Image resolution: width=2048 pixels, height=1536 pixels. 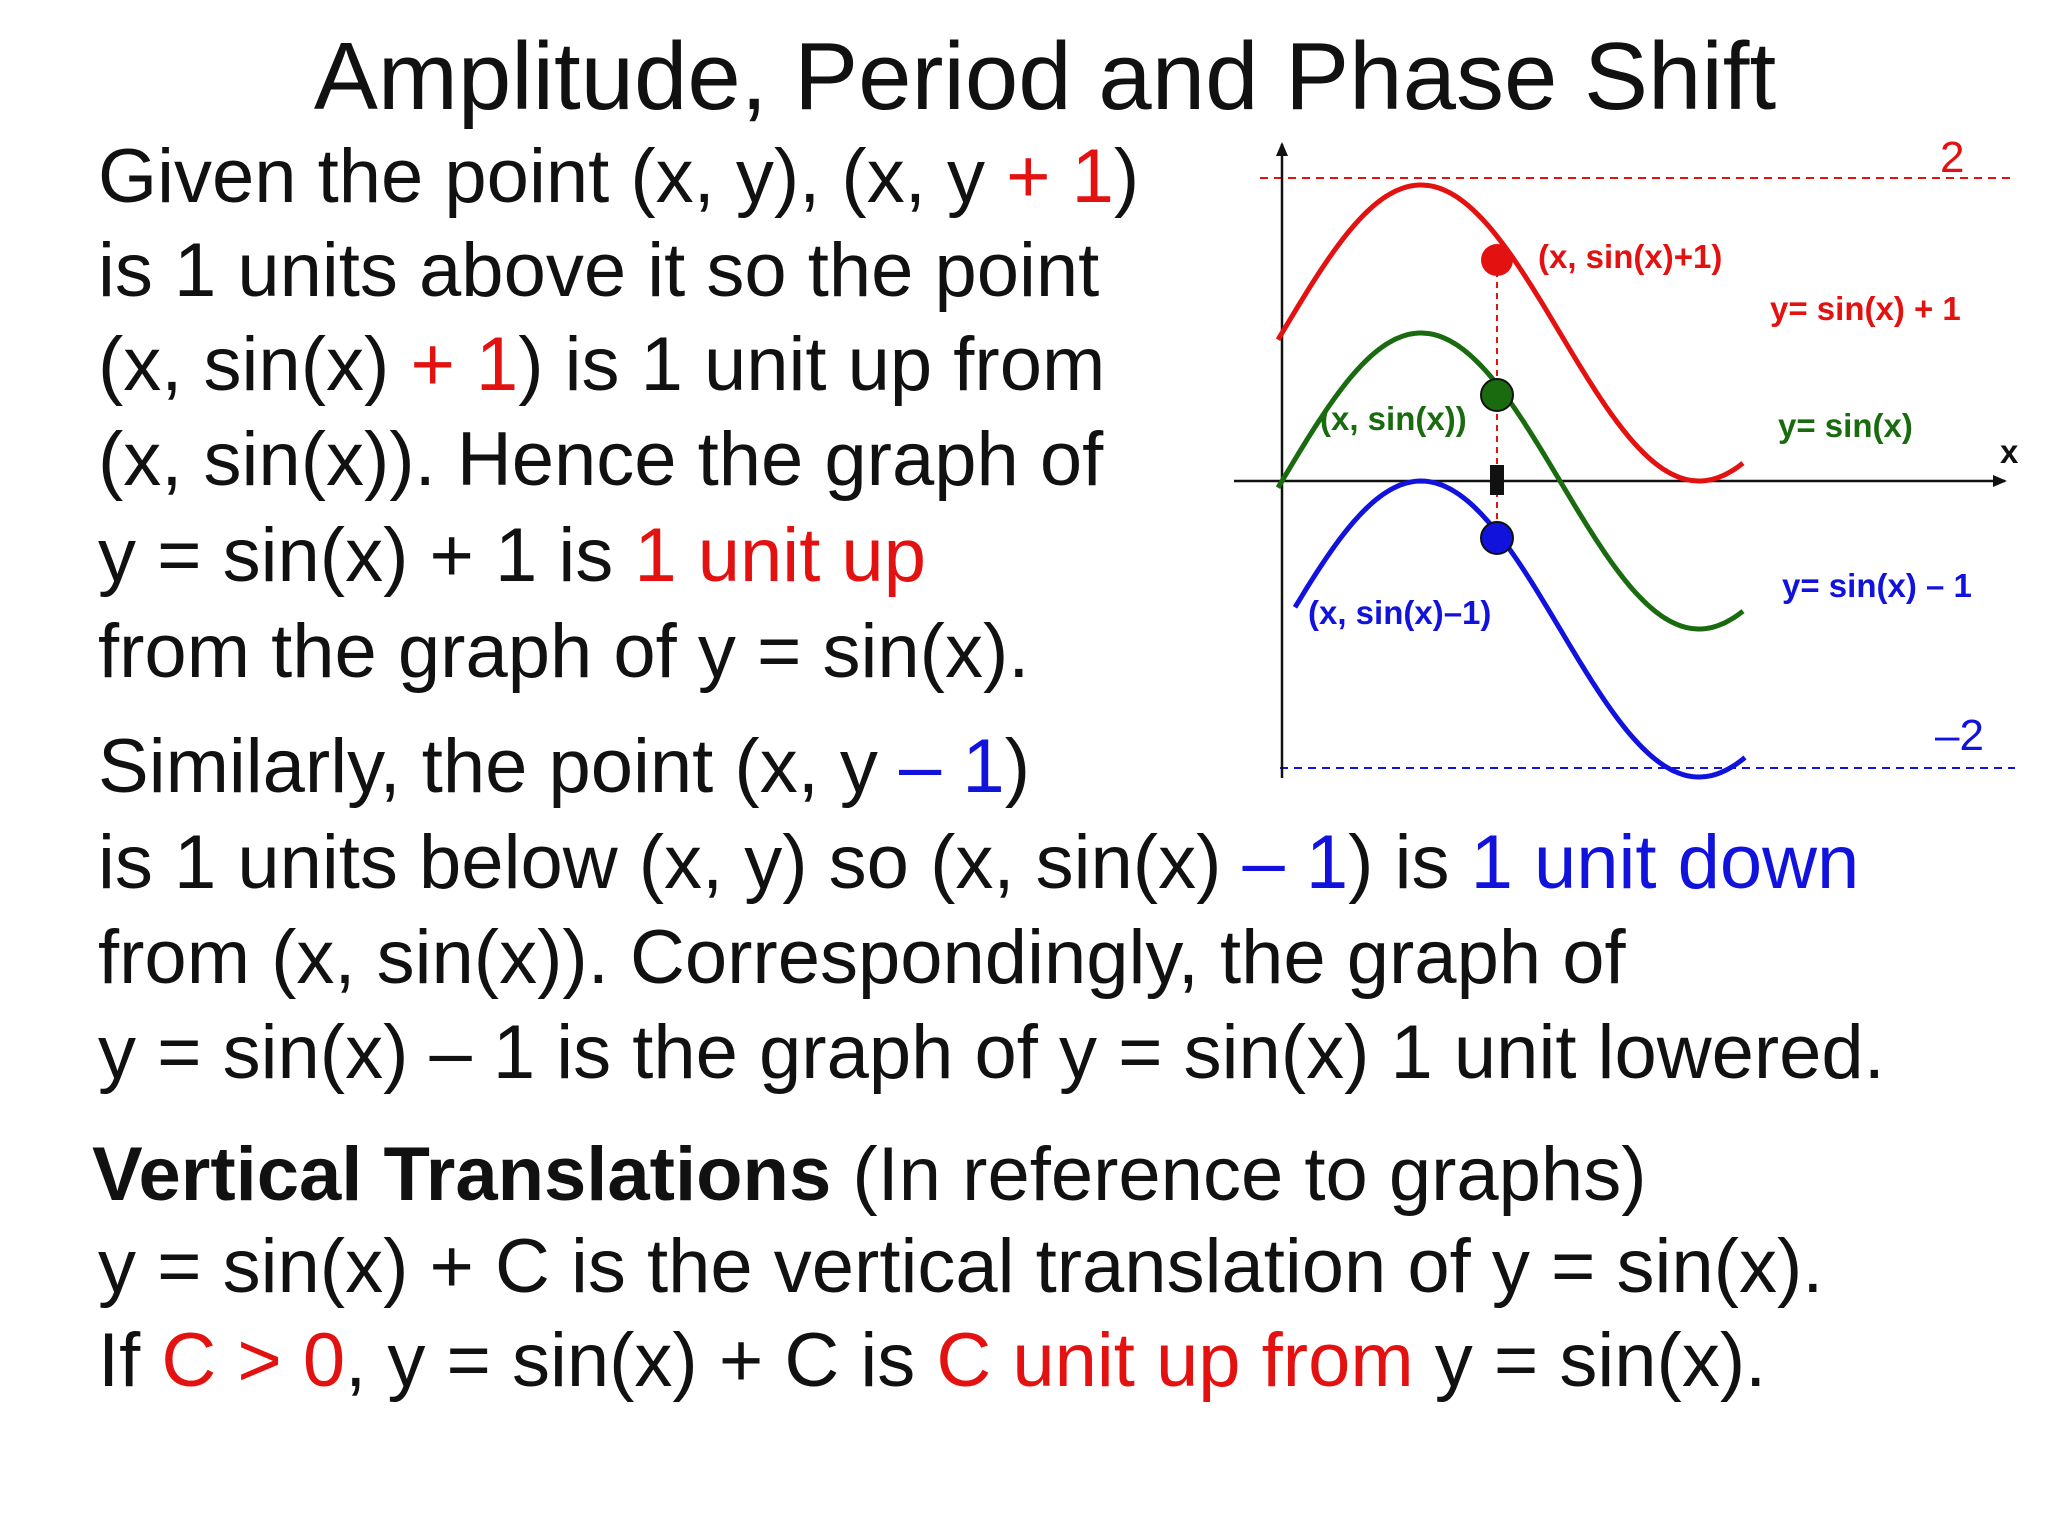 What do you see at coordinates (1497, 395) in the screenshot?
I see `point-middle` at bounding box center [1497, 395].